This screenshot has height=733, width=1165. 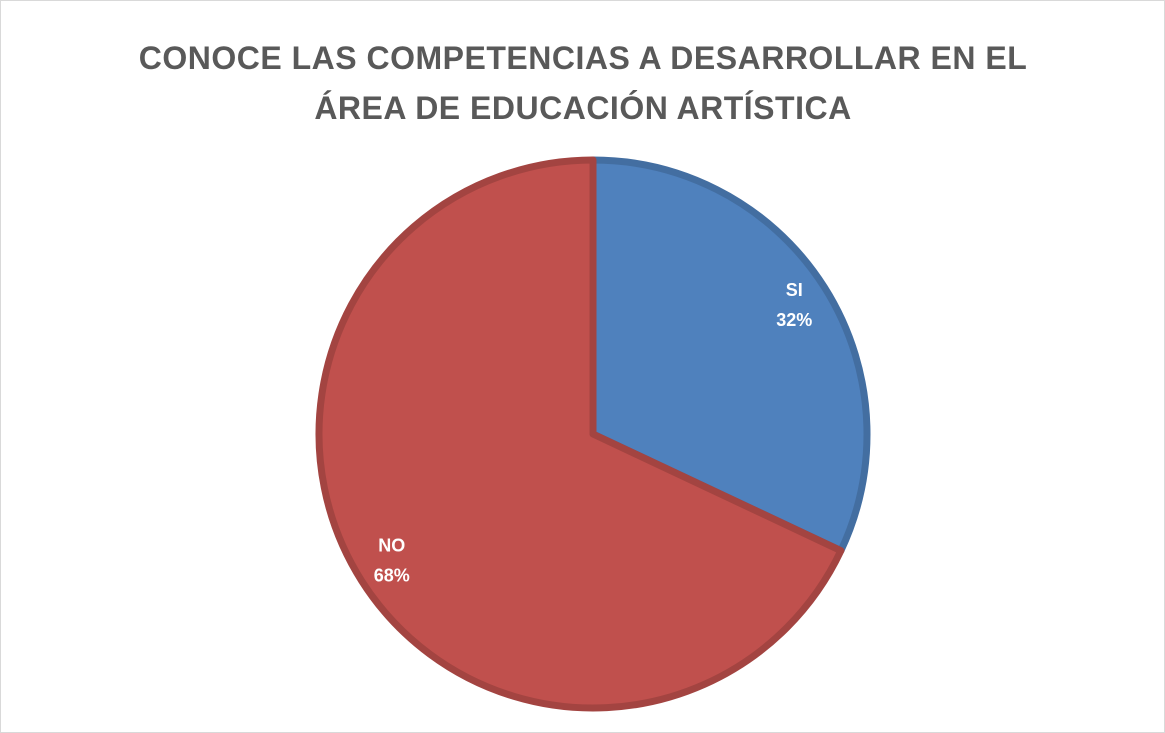 I want to click on slice-value-label: 32%, so click(x=794, y=320).